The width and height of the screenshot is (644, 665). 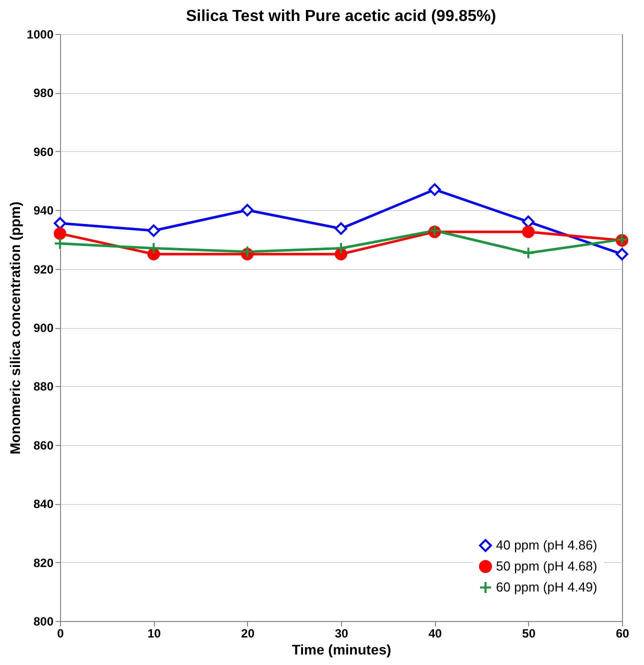 What do you see at coordinates (547, 566) in the screenshot?
I see `legend-label: 50 ppm (pH 4.68)` at bounding box center [547, 566].